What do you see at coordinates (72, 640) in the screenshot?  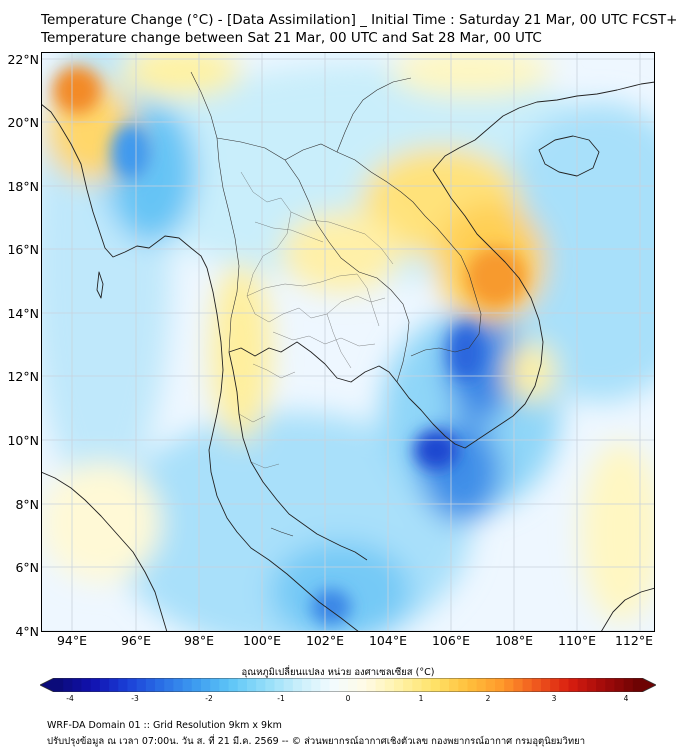 I see `lon-label-94e: 94°E` at bounding box center [72, 640].